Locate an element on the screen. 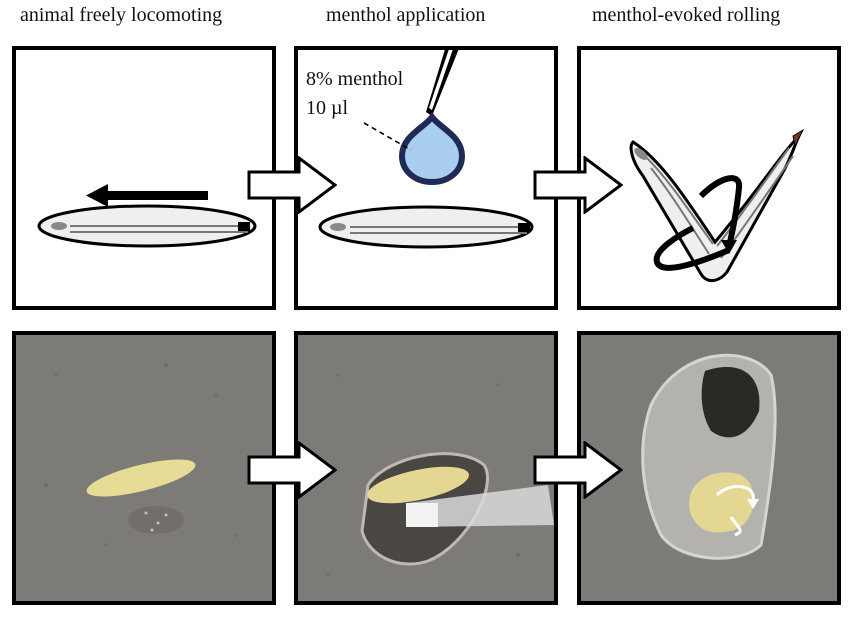 This screenshot has height=617, width=860. schematic-panel-rolling is located at coordinates (709, 178).